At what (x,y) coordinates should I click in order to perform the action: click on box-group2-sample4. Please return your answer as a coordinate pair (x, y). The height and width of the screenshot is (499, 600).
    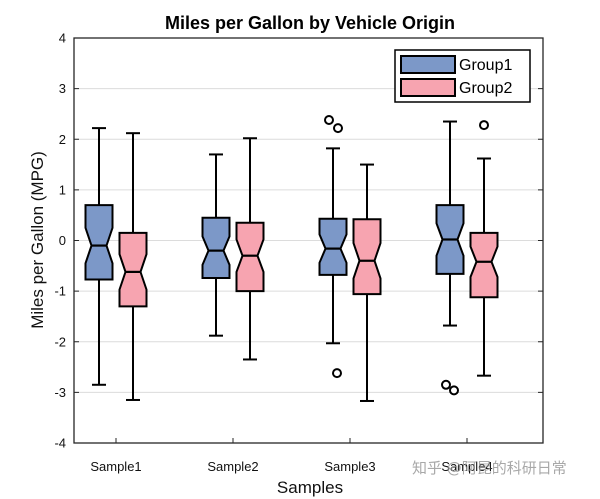
    Looking at the image, I should click on (484, 248).